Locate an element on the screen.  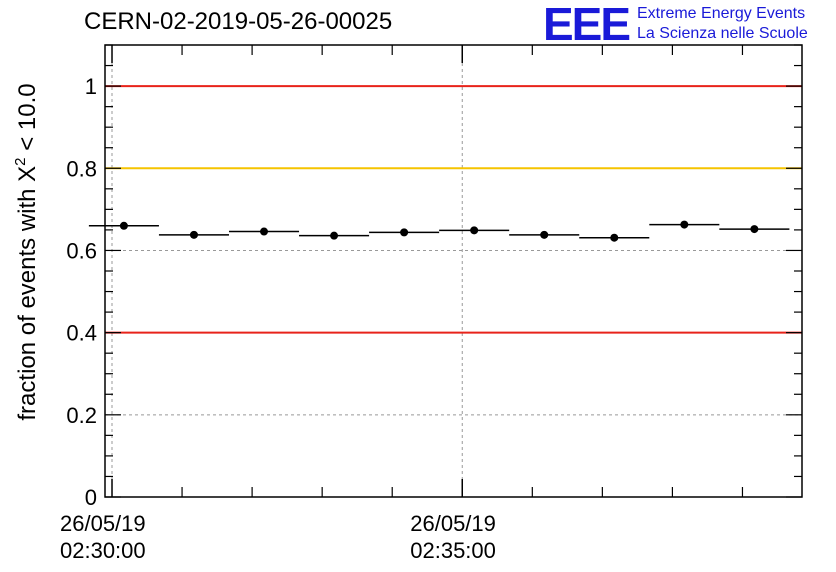
eee-logo-mark: EEE is located at coordinates (587, 25).